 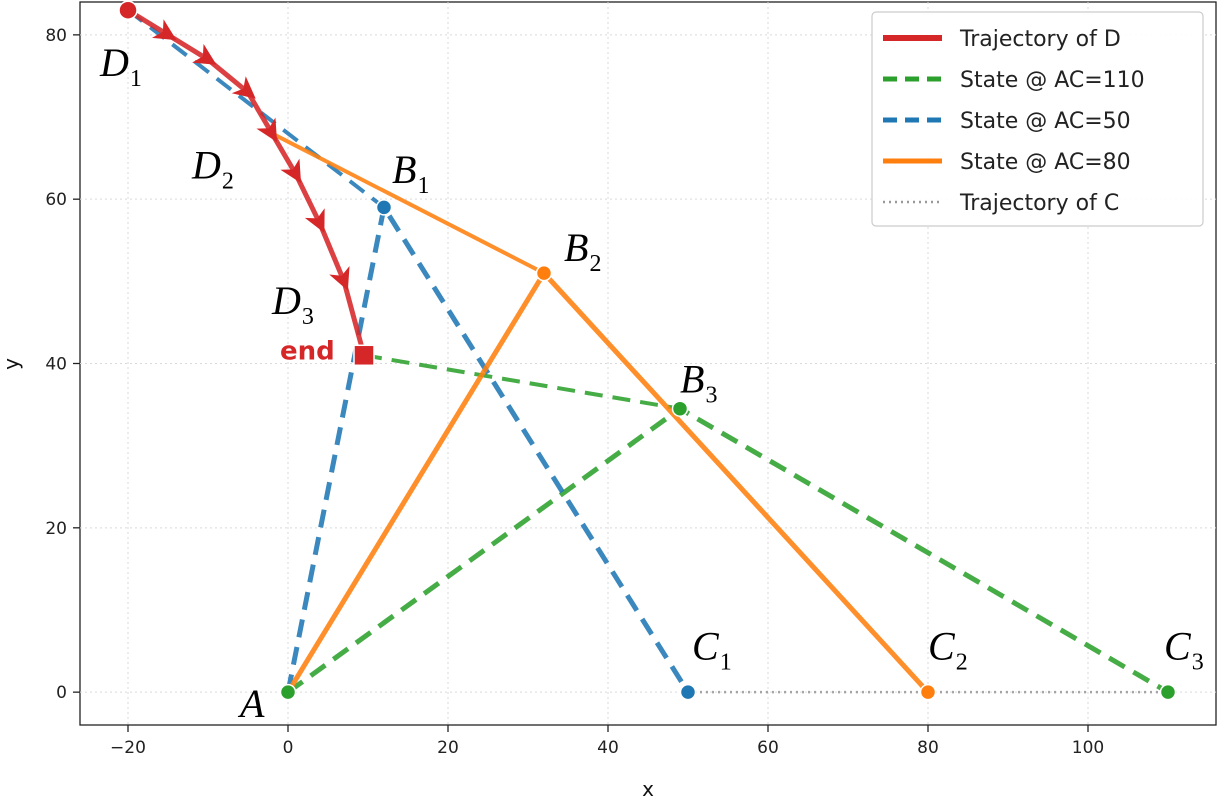 I want to click on legend-box, so click(x=1037, y=119).